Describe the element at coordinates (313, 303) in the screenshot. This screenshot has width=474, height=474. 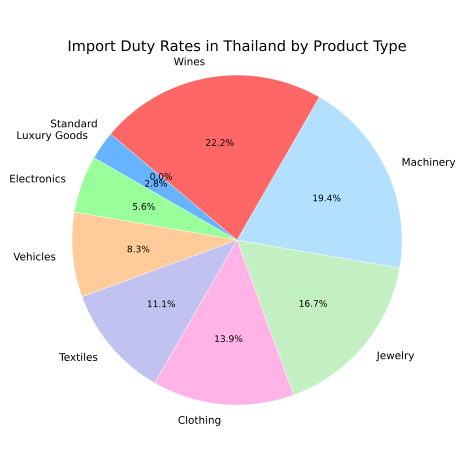
I see `data-label: 16.7%` at that location.